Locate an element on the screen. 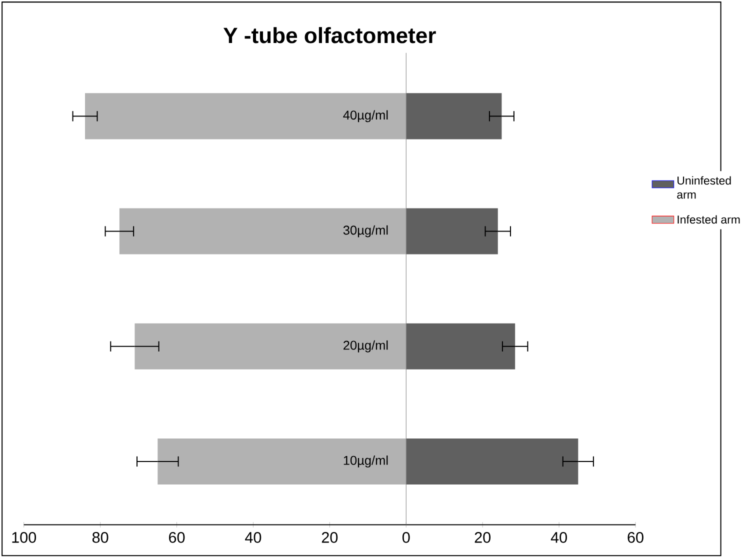 The width and height of the screenshot is (752, 558). x-tick-label: 100 is located at coordinates (24, 537).